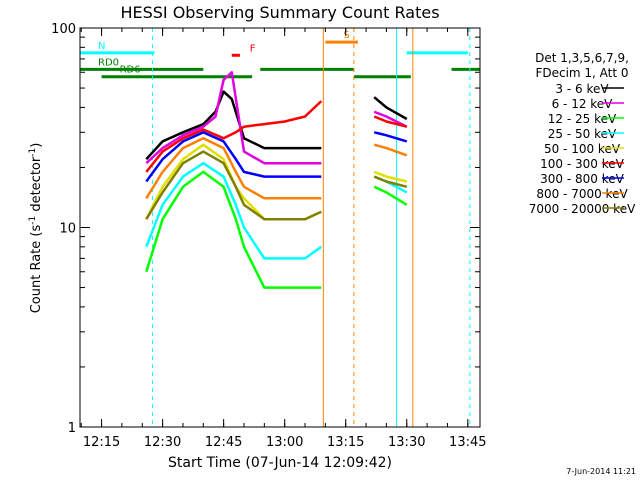  What do you see at coordinates (130, 70) in the screenshot?
I see `flag-label-rd6: RD6` at bounding box center [130, 70].